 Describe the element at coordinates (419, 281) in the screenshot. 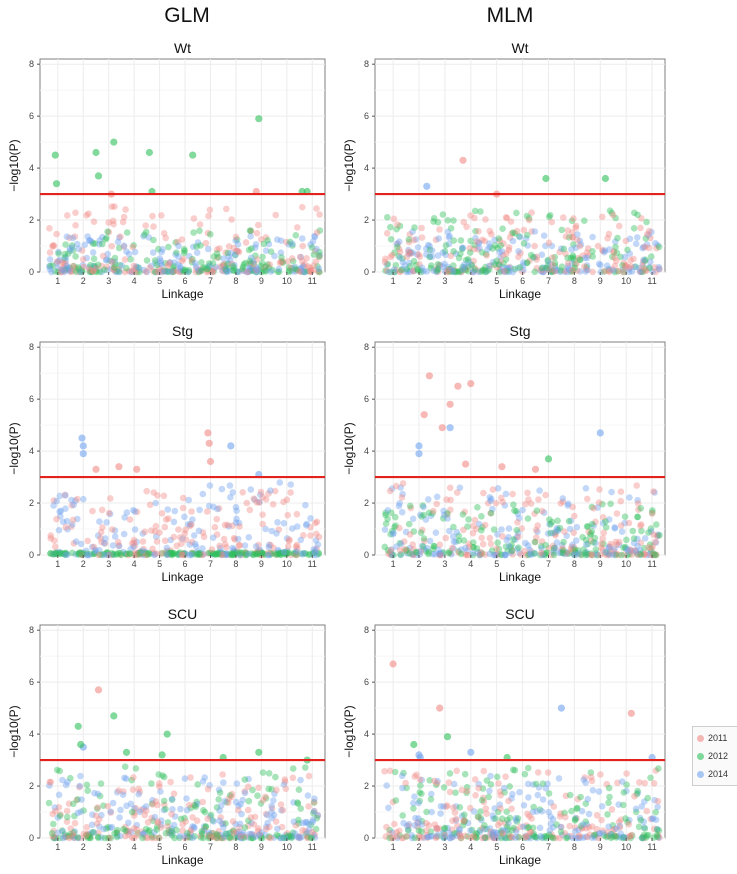

I see `x-tick-label: 2` at that location.